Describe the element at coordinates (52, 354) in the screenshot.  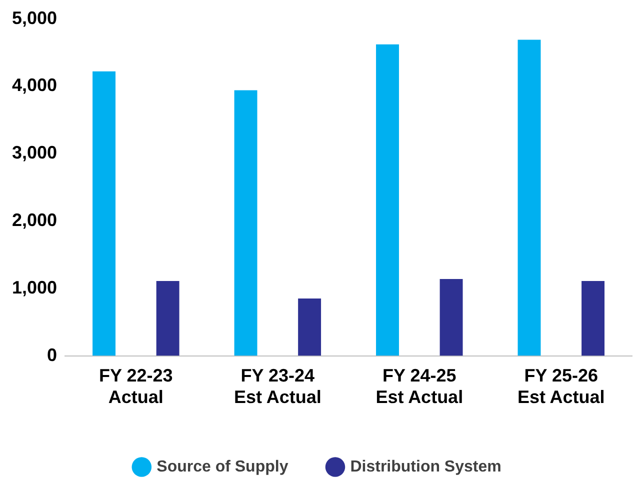
I see `y-tick-label: 0` at that location.